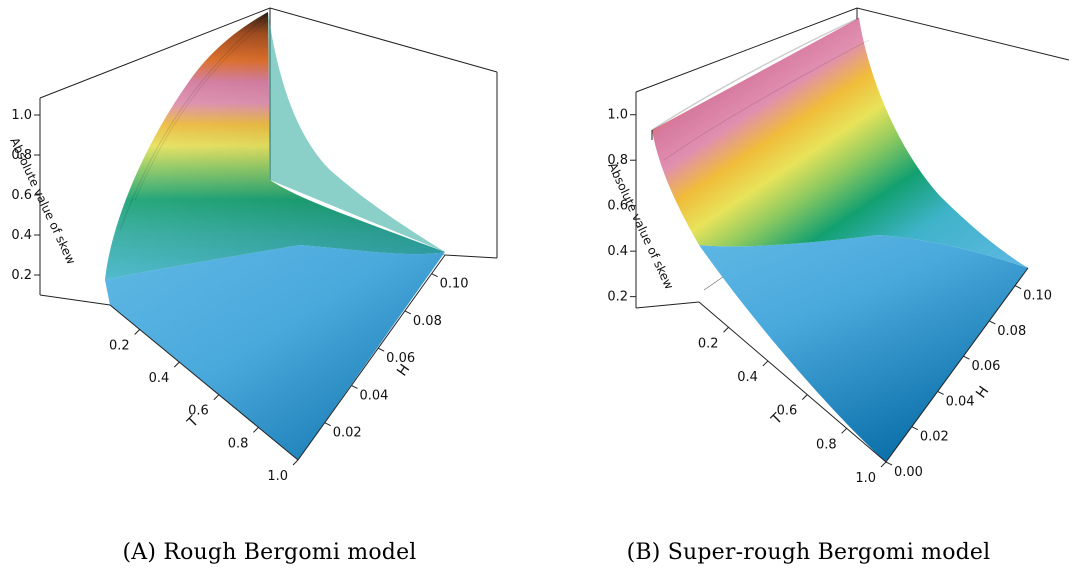 This screenshot has width=1078, height=588. I want to click on y-axis-b: 0.00 0.02 0.04 0.06 0.08 0.10, so click(968, 382).